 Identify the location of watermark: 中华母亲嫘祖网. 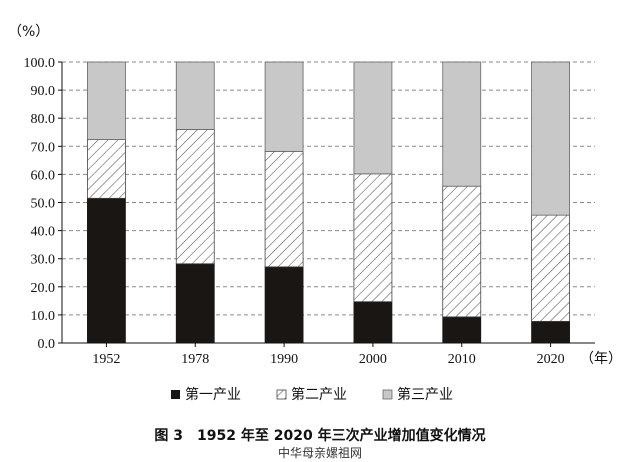
(319, 453).